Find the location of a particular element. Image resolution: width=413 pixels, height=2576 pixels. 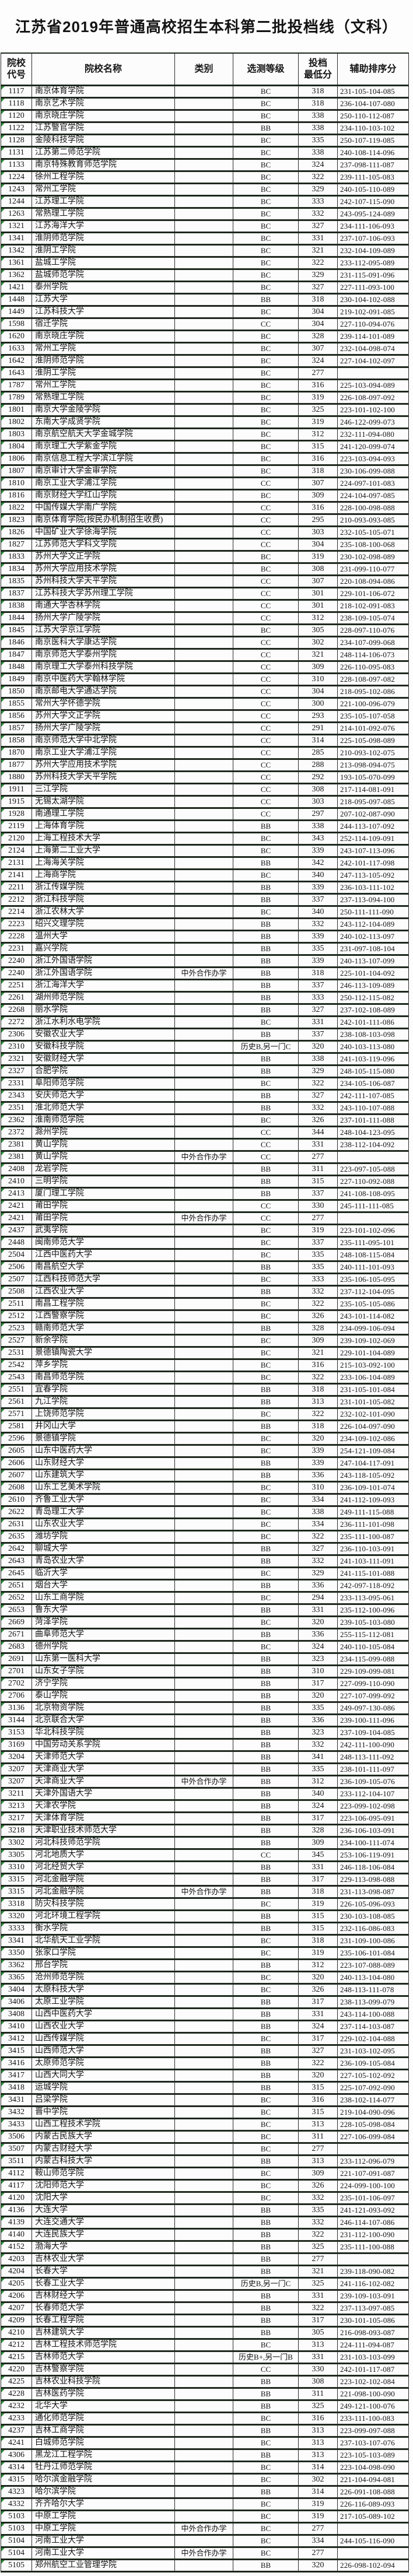

college-name-cell: 淮阴师范学院 is located at coordinates (103, 238).